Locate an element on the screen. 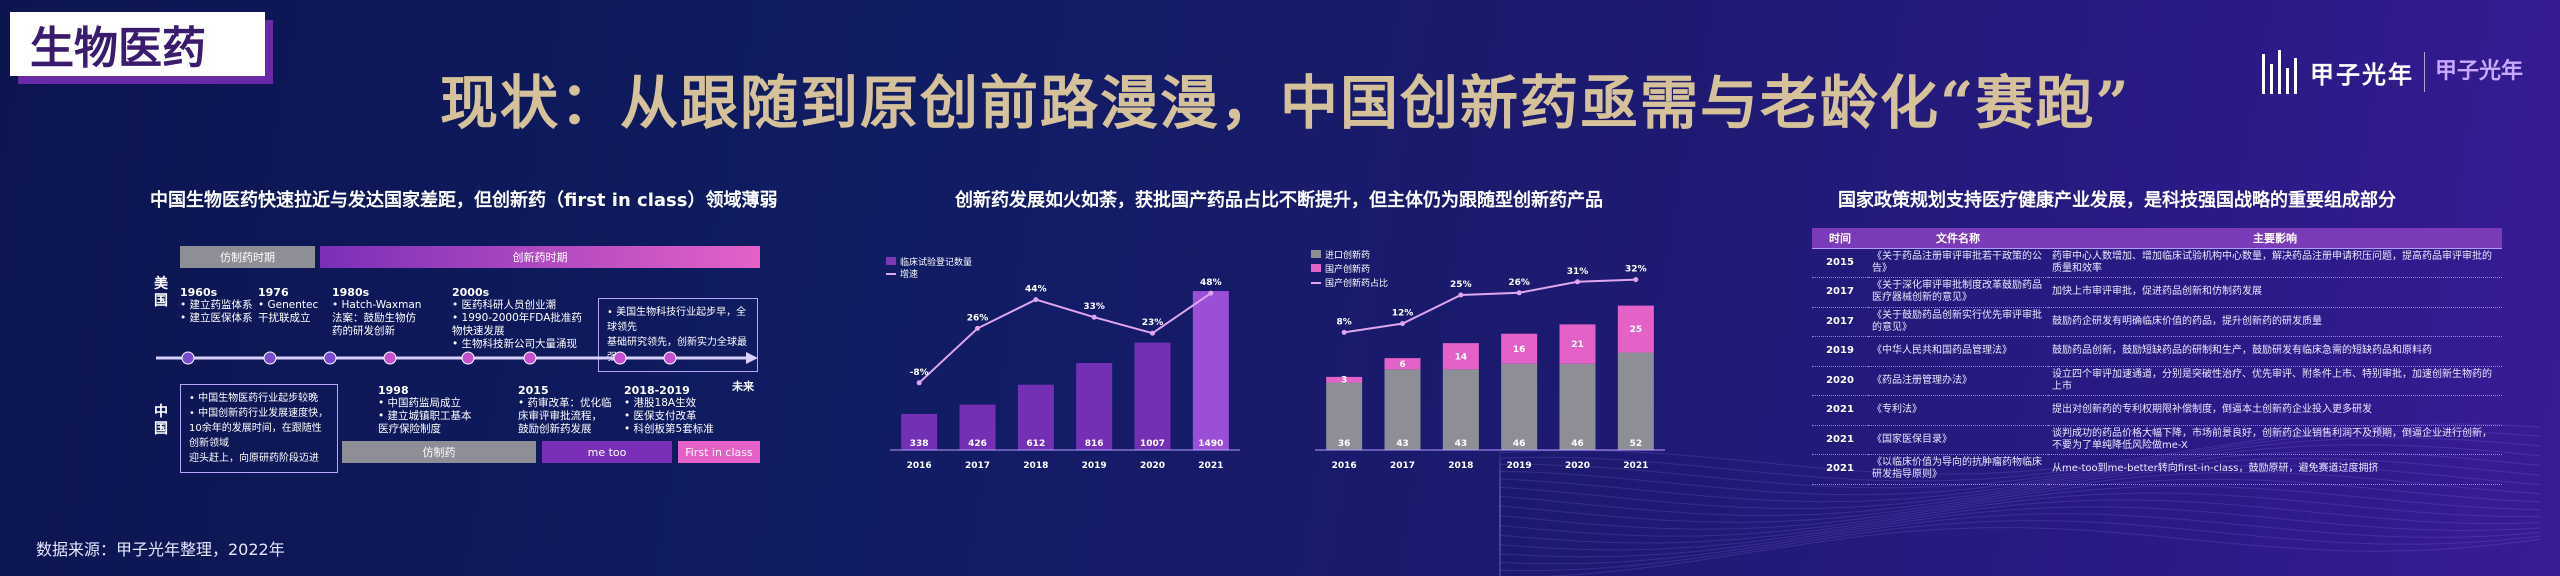  cell-year: 2021 is located at coordinates (1840, 410).